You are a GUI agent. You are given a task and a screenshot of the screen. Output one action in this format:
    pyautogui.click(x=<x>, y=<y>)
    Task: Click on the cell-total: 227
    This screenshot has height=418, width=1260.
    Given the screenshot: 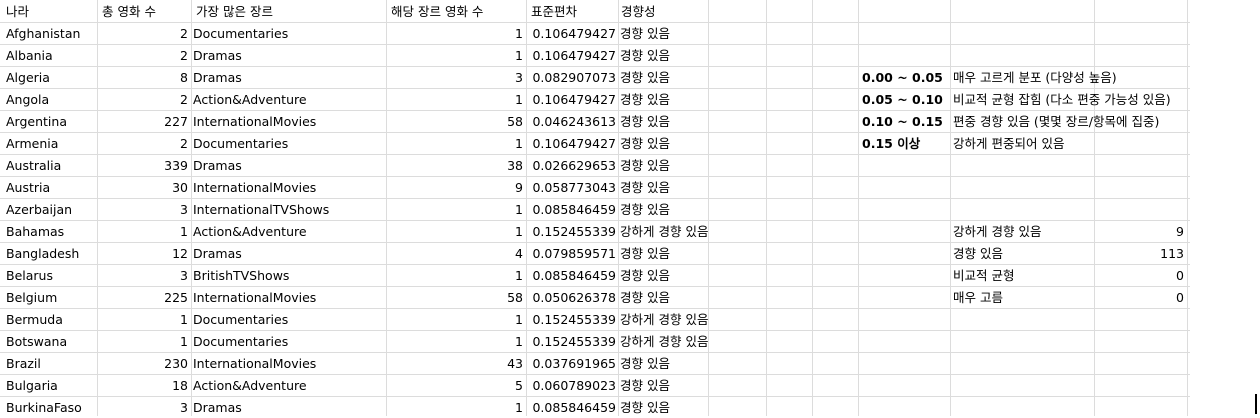 What is the action you would take?
    pyautogui.click(x=176, y=121)
    